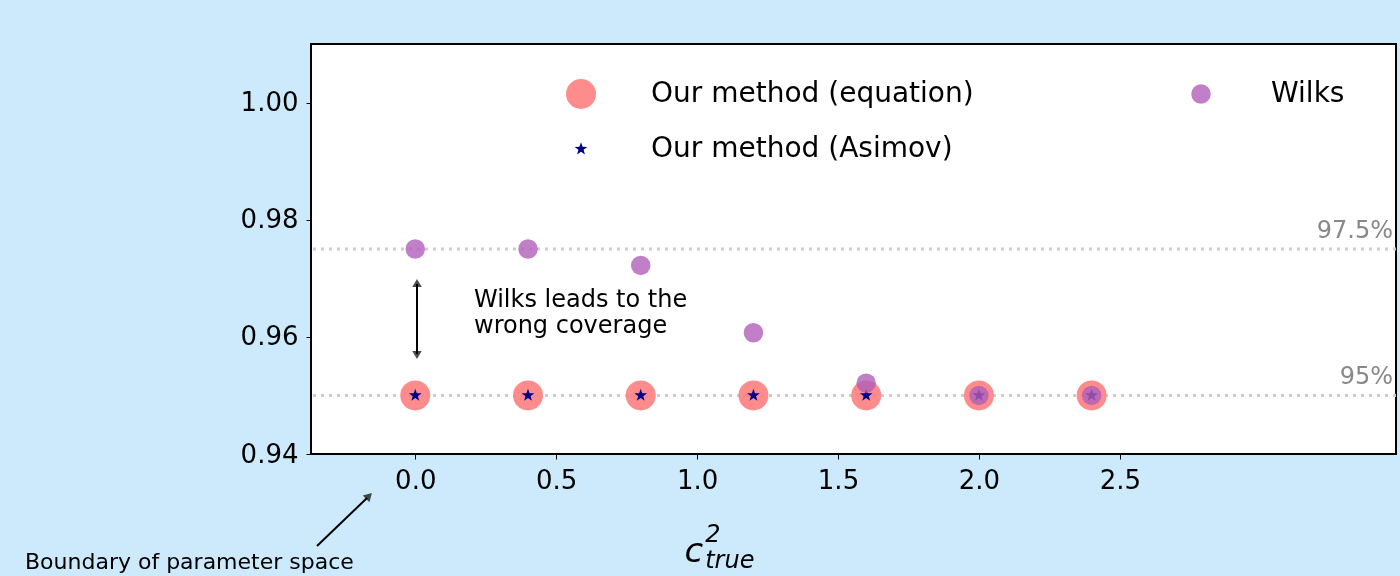 This screenshot has height=576, width=1400. I want to click on ref-line-label: 95%, so click(1366, 376).